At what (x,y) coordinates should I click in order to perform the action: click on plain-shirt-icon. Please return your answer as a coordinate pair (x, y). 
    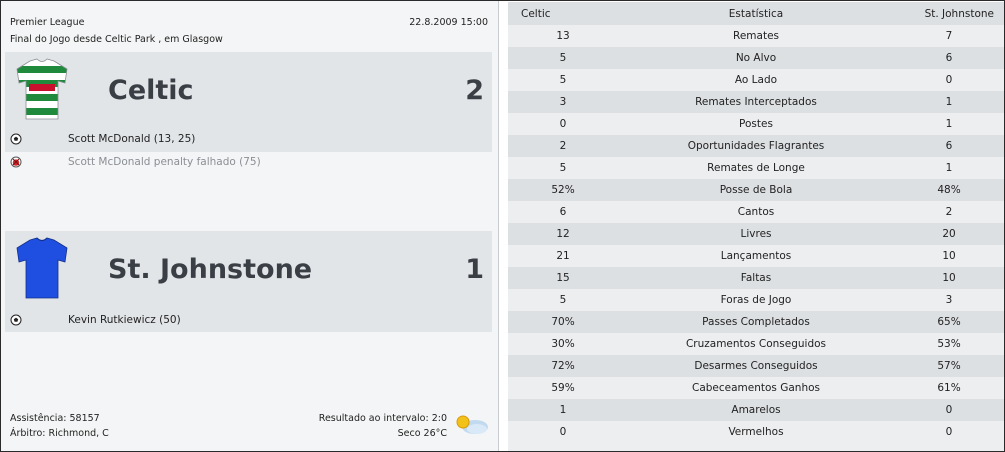
    Looking at the image, I should click on (42, 268).